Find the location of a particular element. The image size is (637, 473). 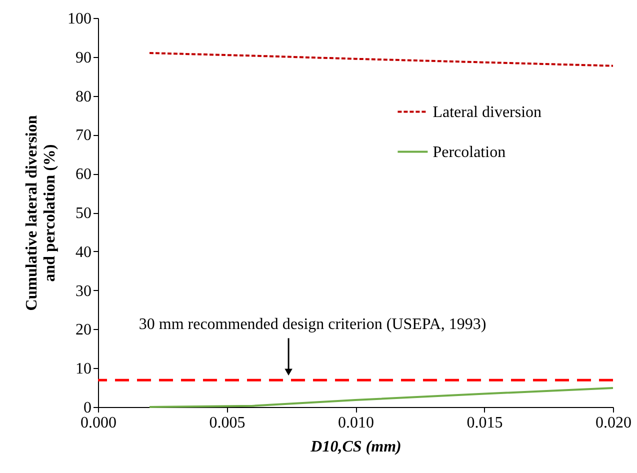

y-tick-label: 50 is located at coordinates (84, 213).